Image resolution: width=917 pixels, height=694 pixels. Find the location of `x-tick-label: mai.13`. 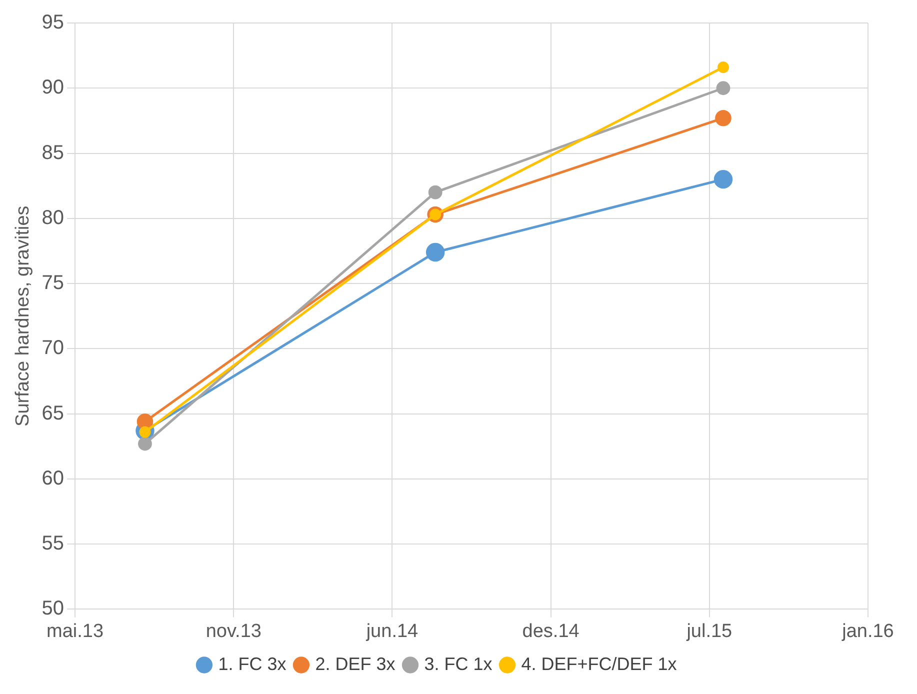

x-tick-label: mai.13 is located at coordinates (75, 631).